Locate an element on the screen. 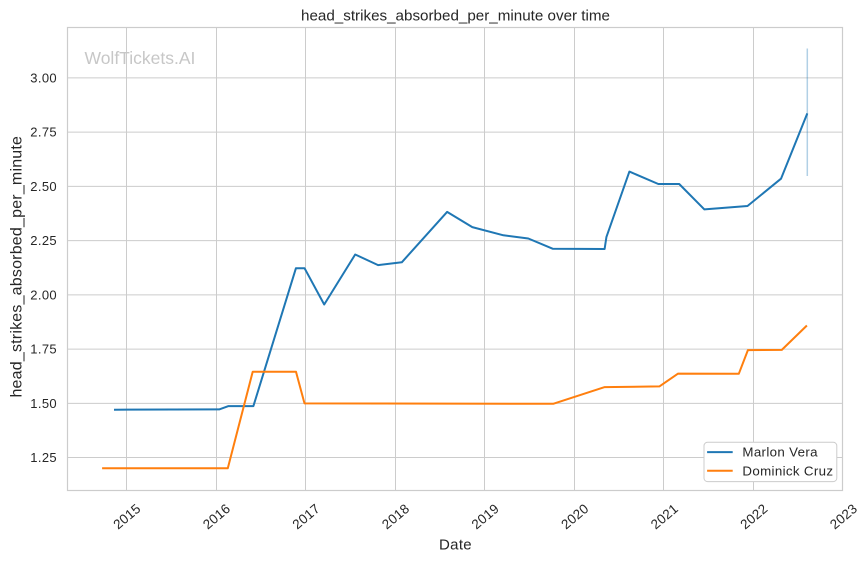 Image resolution: width=867 pixels, height=561 pixels. svg-text: Date is located at coordinates (455, 545).